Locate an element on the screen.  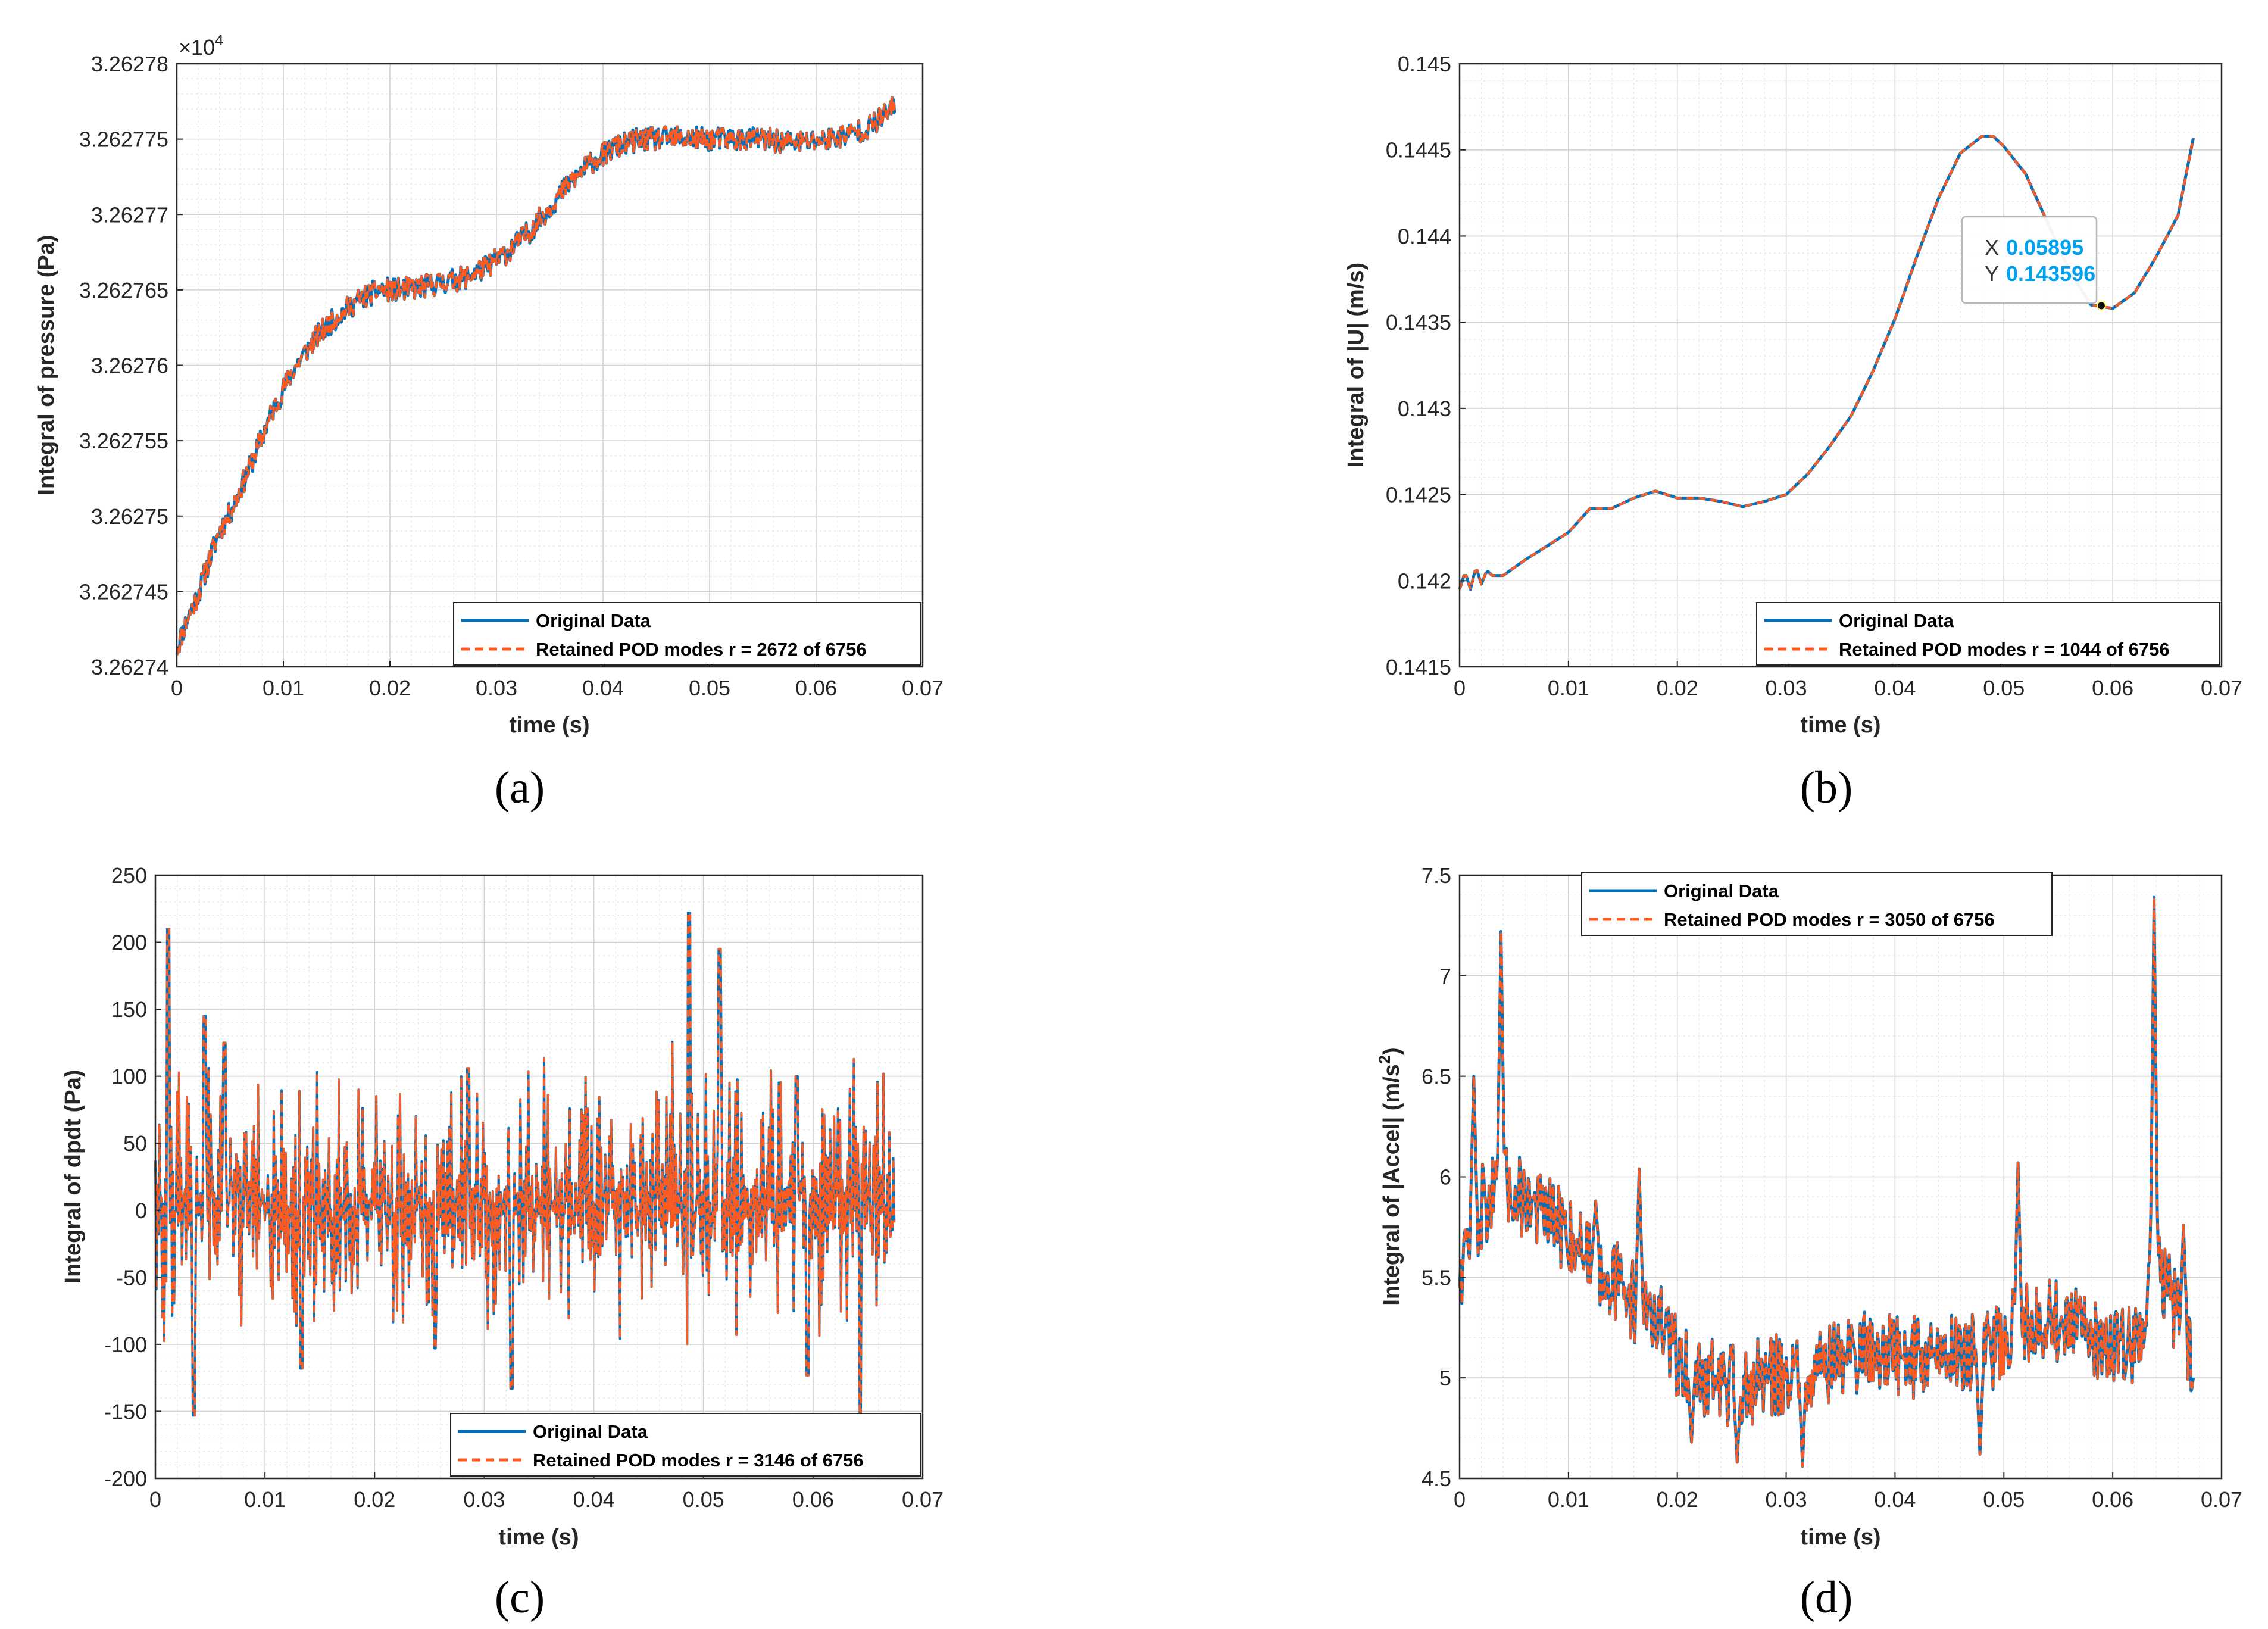
caption-c: (c) is located at coordinates (520, 1597).